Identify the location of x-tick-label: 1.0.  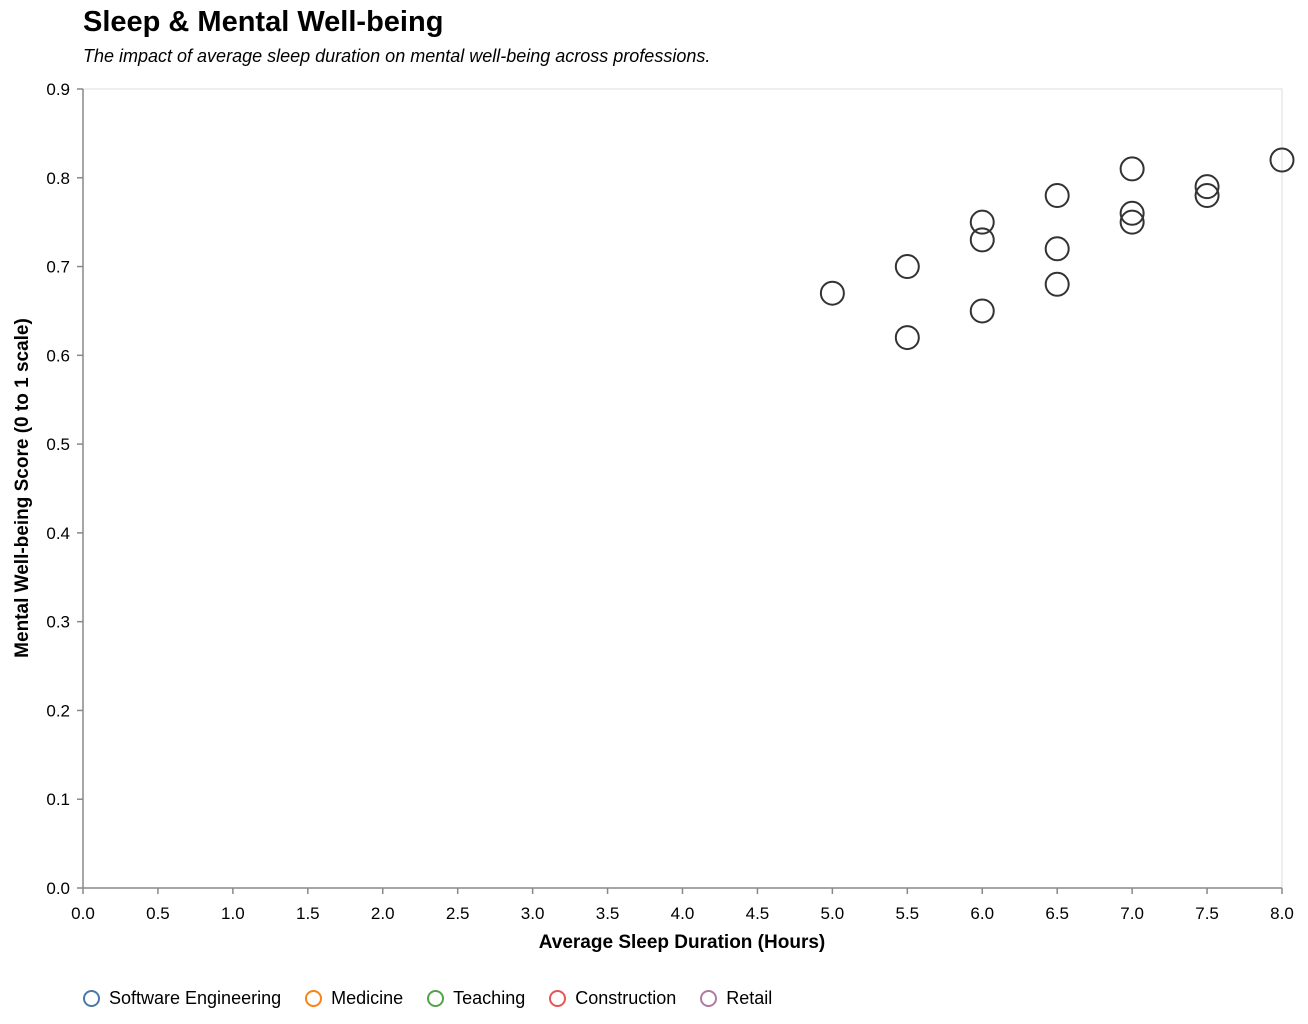
(233, 913).